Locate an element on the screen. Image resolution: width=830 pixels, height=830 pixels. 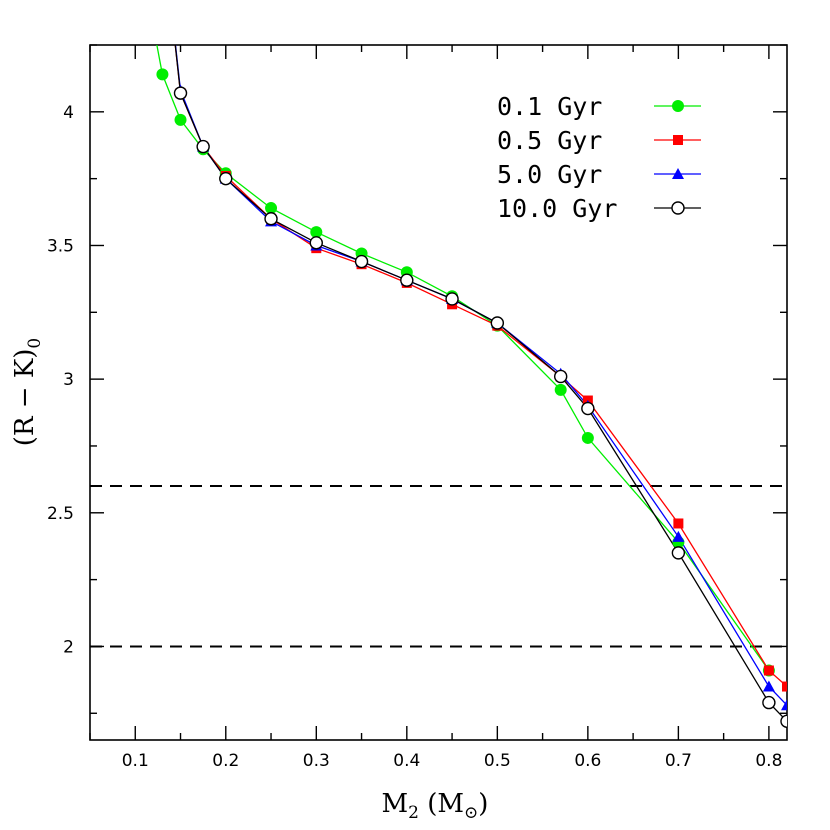
x-tick-label: 0.7 is located at coordinates (678, 761).